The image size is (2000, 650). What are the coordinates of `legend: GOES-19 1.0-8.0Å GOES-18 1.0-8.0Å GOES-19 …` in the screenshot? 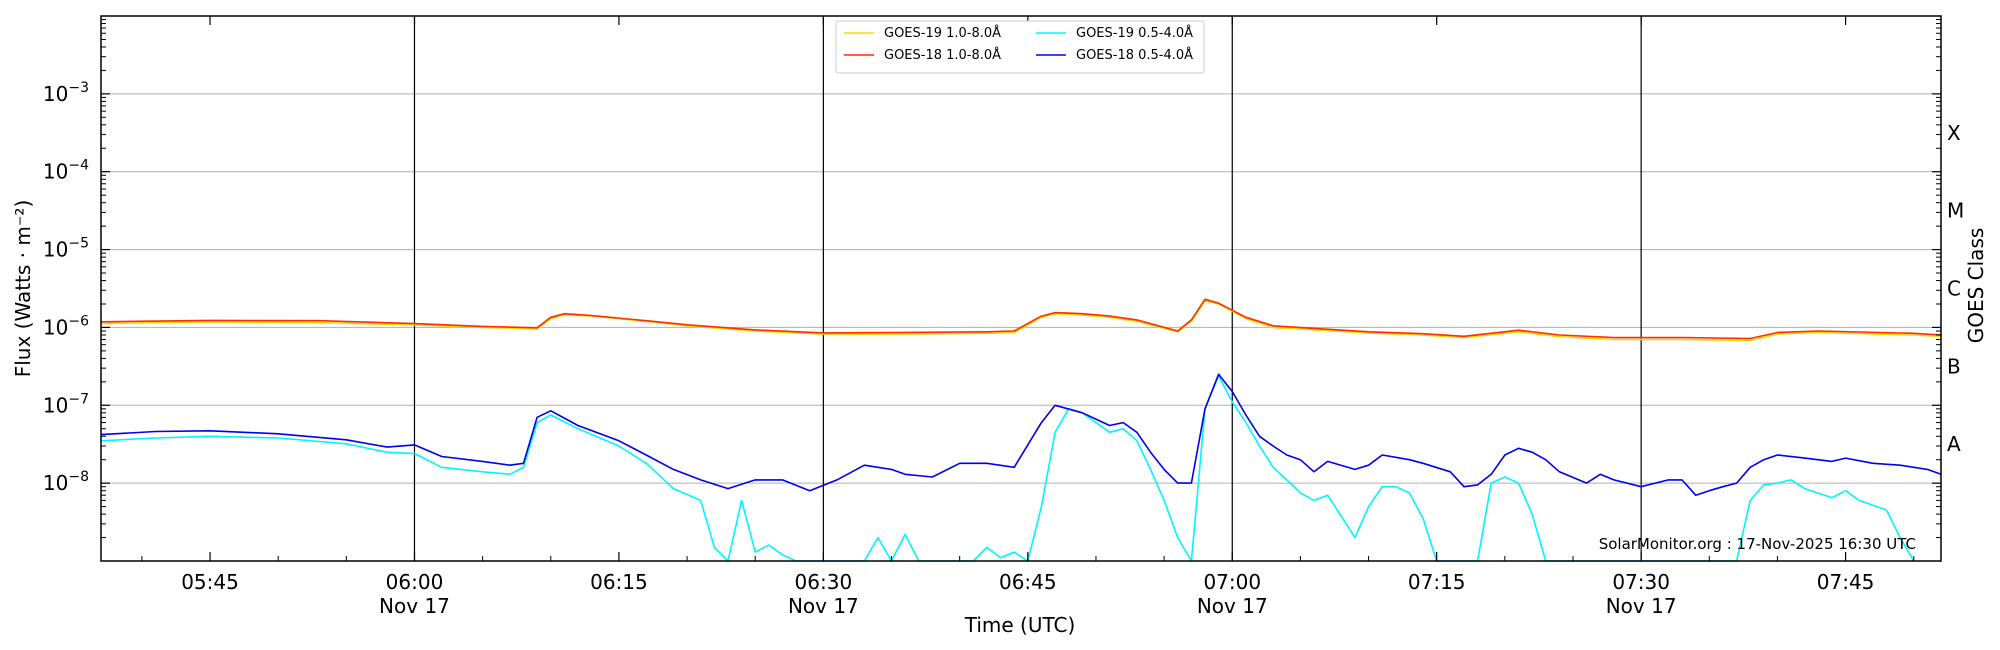 It's located at (1020, 47).